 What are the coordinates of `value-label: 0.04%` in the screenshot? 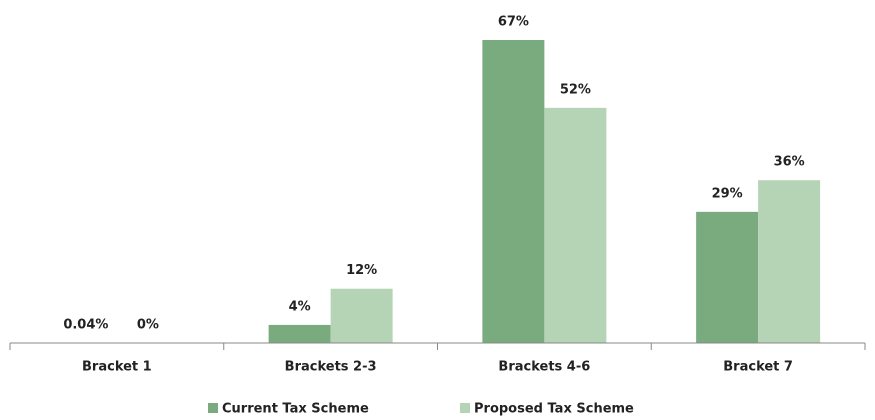 It's located at (85, 324).